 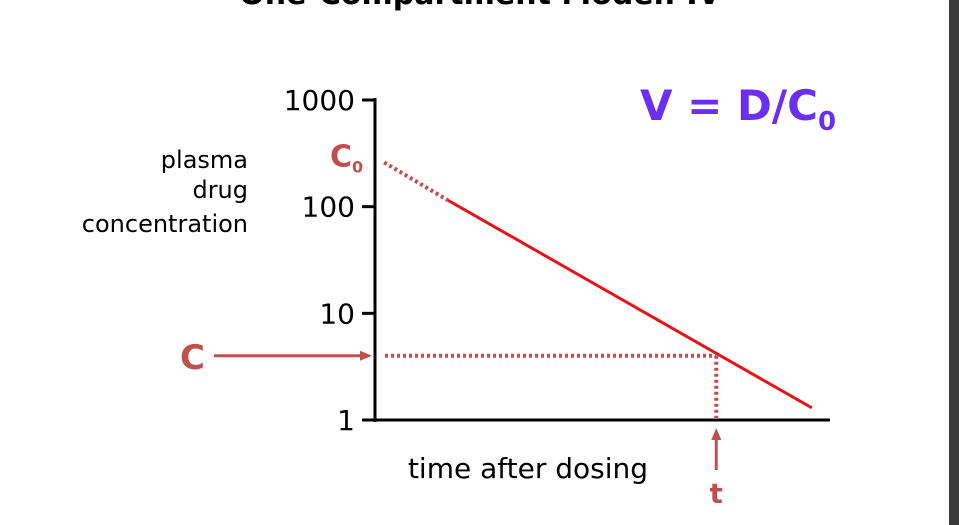 I want to click on c0-label: C0, so click(x=346, y=157).